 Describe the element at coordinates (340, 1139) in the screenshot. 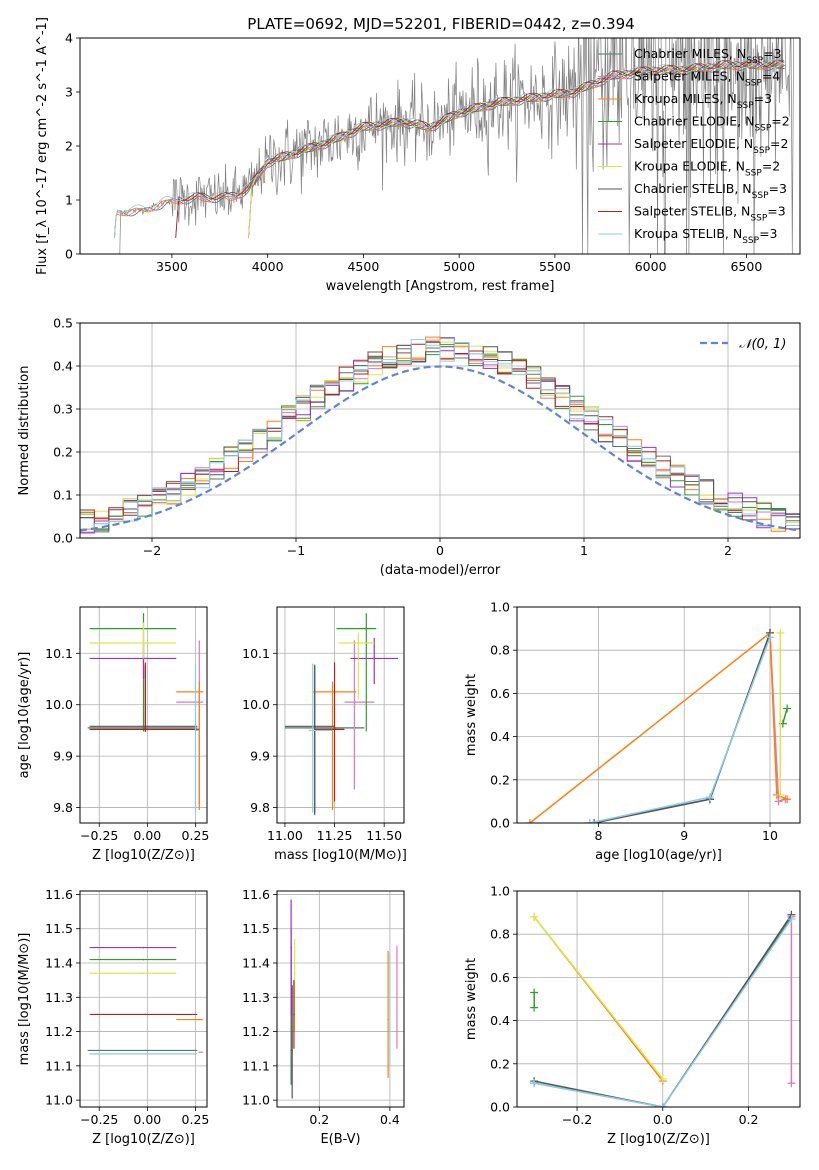

I see `x-axis-label: E(B-V)` at that location.